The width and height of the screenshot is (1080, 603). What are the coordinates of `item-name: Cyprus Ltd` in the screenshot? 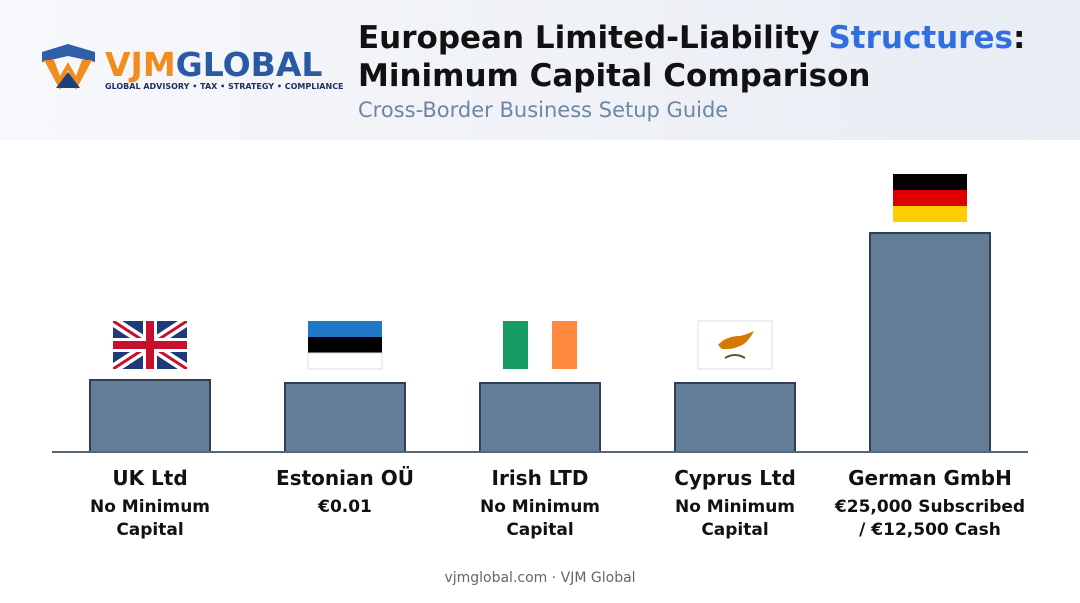 It's located at (735, 478).